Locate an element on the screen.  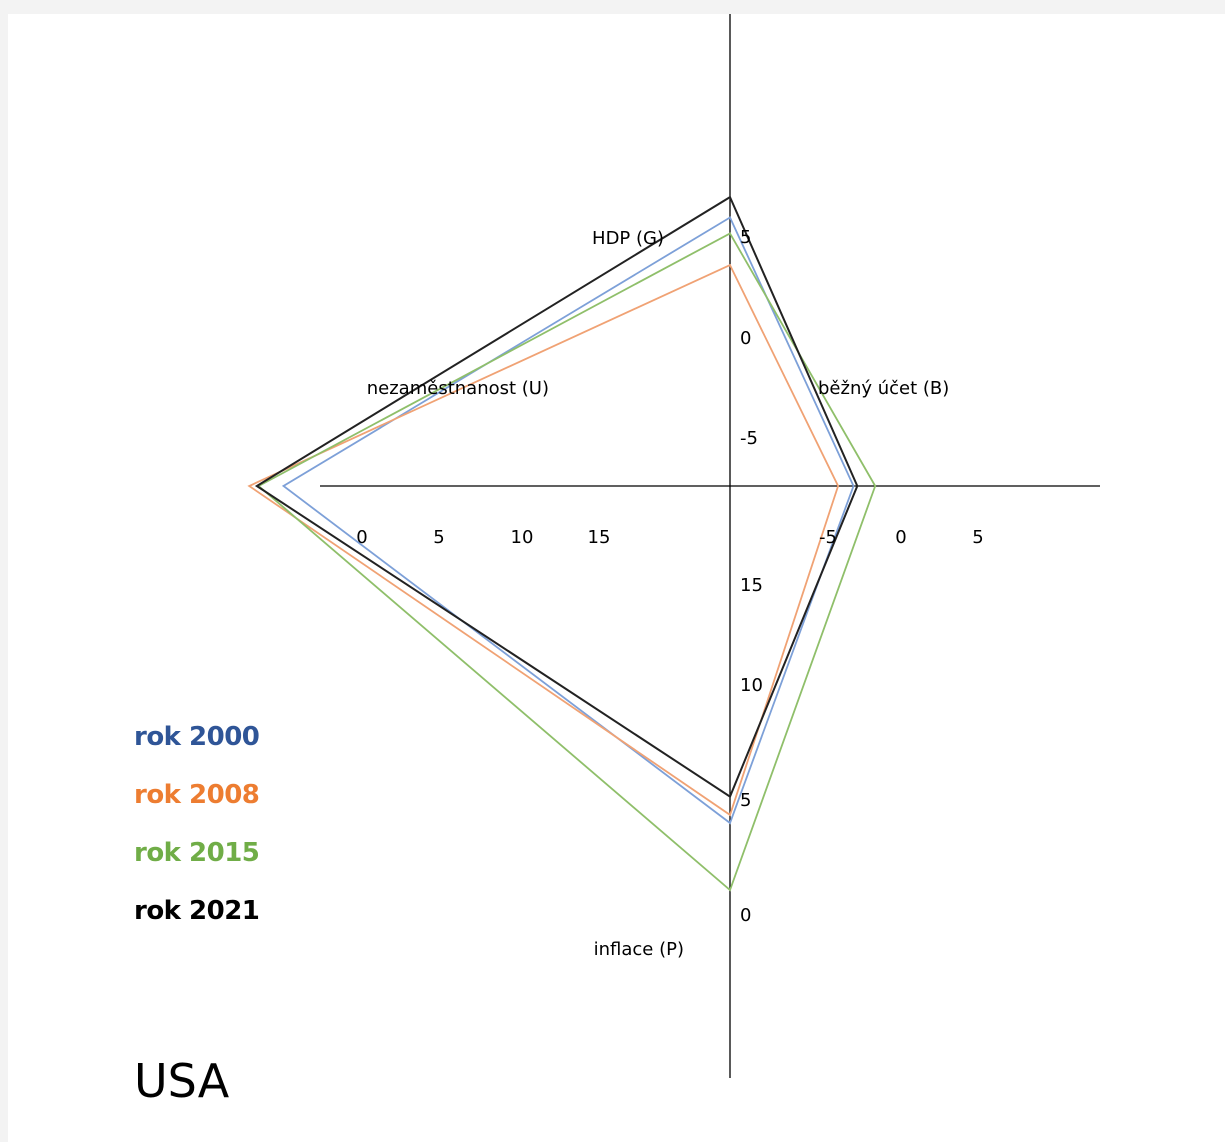
tick-label-u-2: 10 is located at coordinates (522, 537).